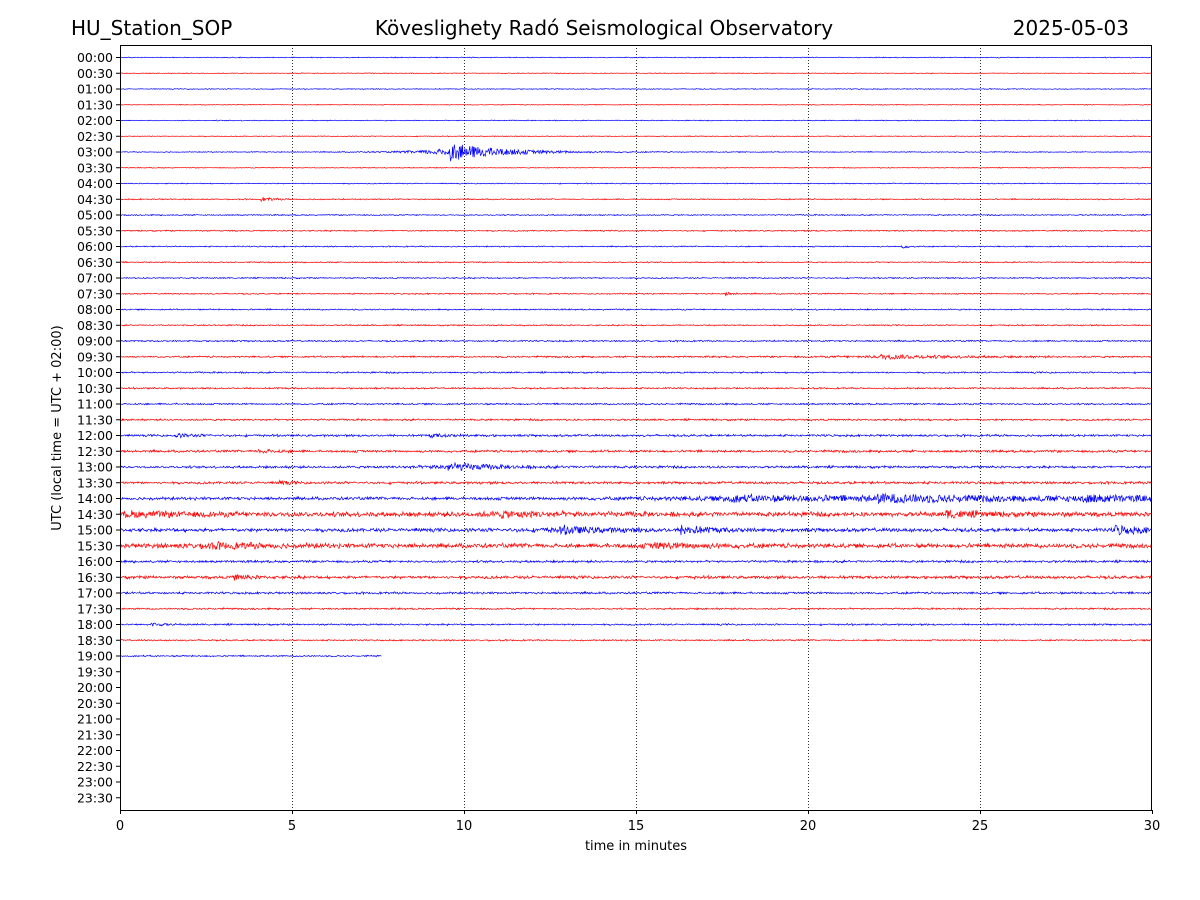  I want to click on trace-row-1900, so click(250, 656).